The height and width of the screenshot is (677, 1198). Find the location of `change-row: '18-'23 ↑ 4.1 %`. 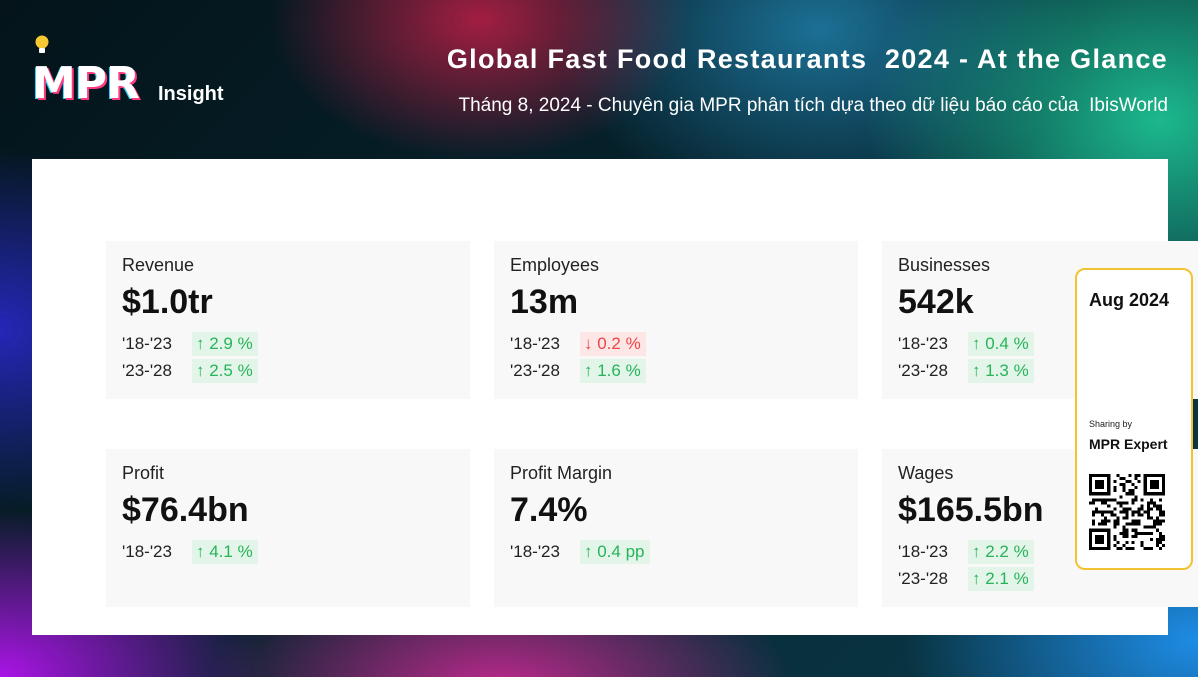

change-row: '18-'23 ↑ 4.1 % is located at coordinates (190, 552).